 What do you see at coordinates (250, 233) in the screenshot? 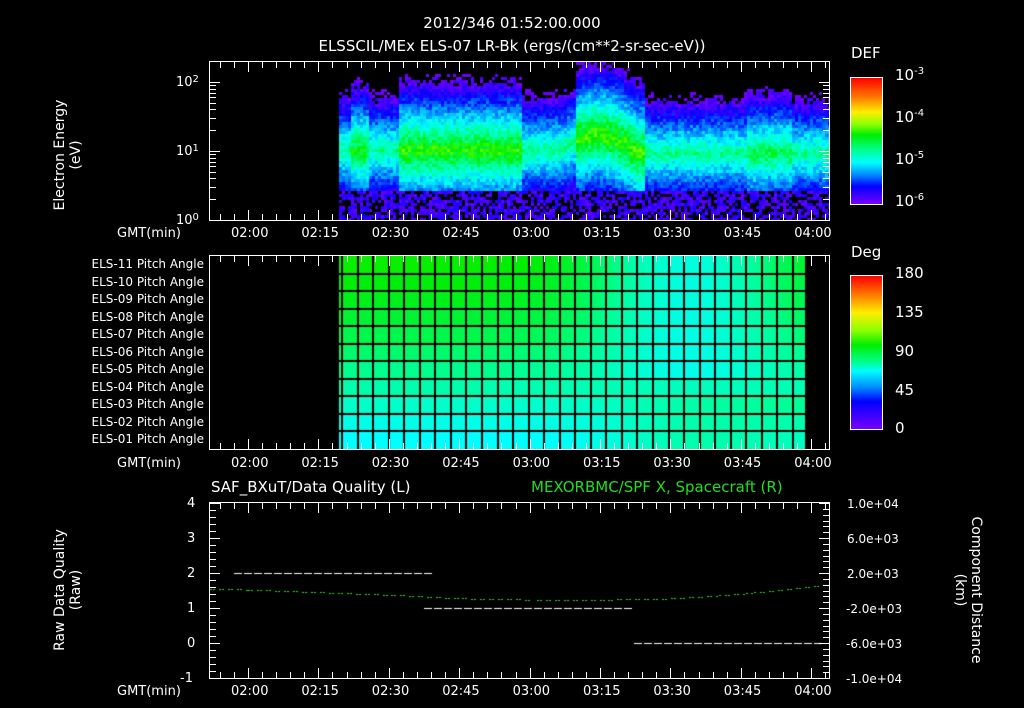
I see `xtick-label: 02:00` at bounding box center [250, 233].